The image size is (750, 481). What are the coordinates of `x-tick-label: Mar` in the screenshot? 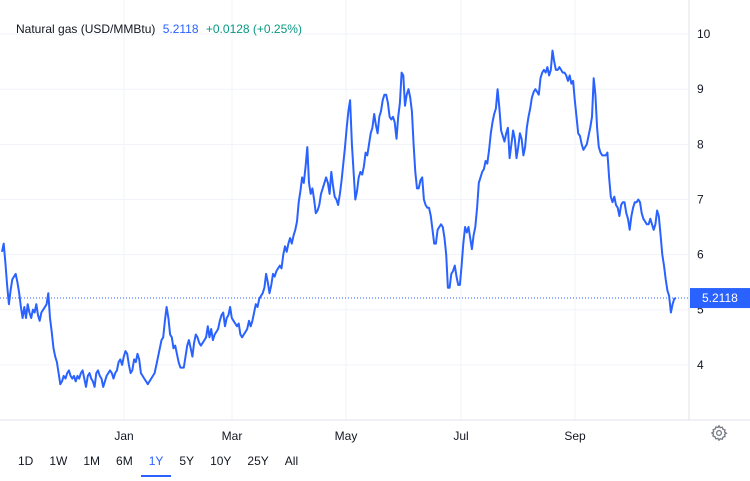 It's located at (232, 436).